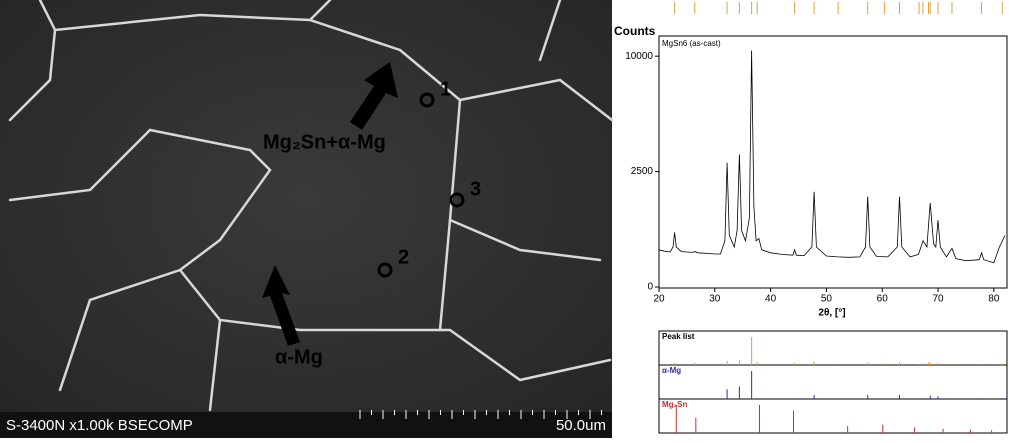  I want to click on y-tick-label: 0, so click(650, 287).